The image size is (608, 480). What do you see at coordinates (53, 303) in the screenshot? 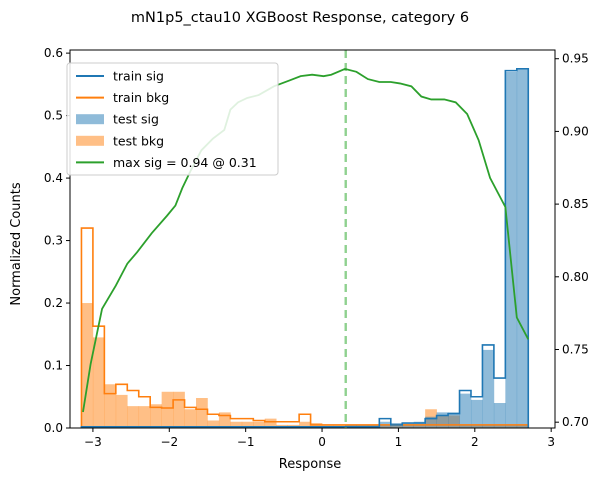
I see `y-tick-label: 0.2` at bounding box center [53, 303].